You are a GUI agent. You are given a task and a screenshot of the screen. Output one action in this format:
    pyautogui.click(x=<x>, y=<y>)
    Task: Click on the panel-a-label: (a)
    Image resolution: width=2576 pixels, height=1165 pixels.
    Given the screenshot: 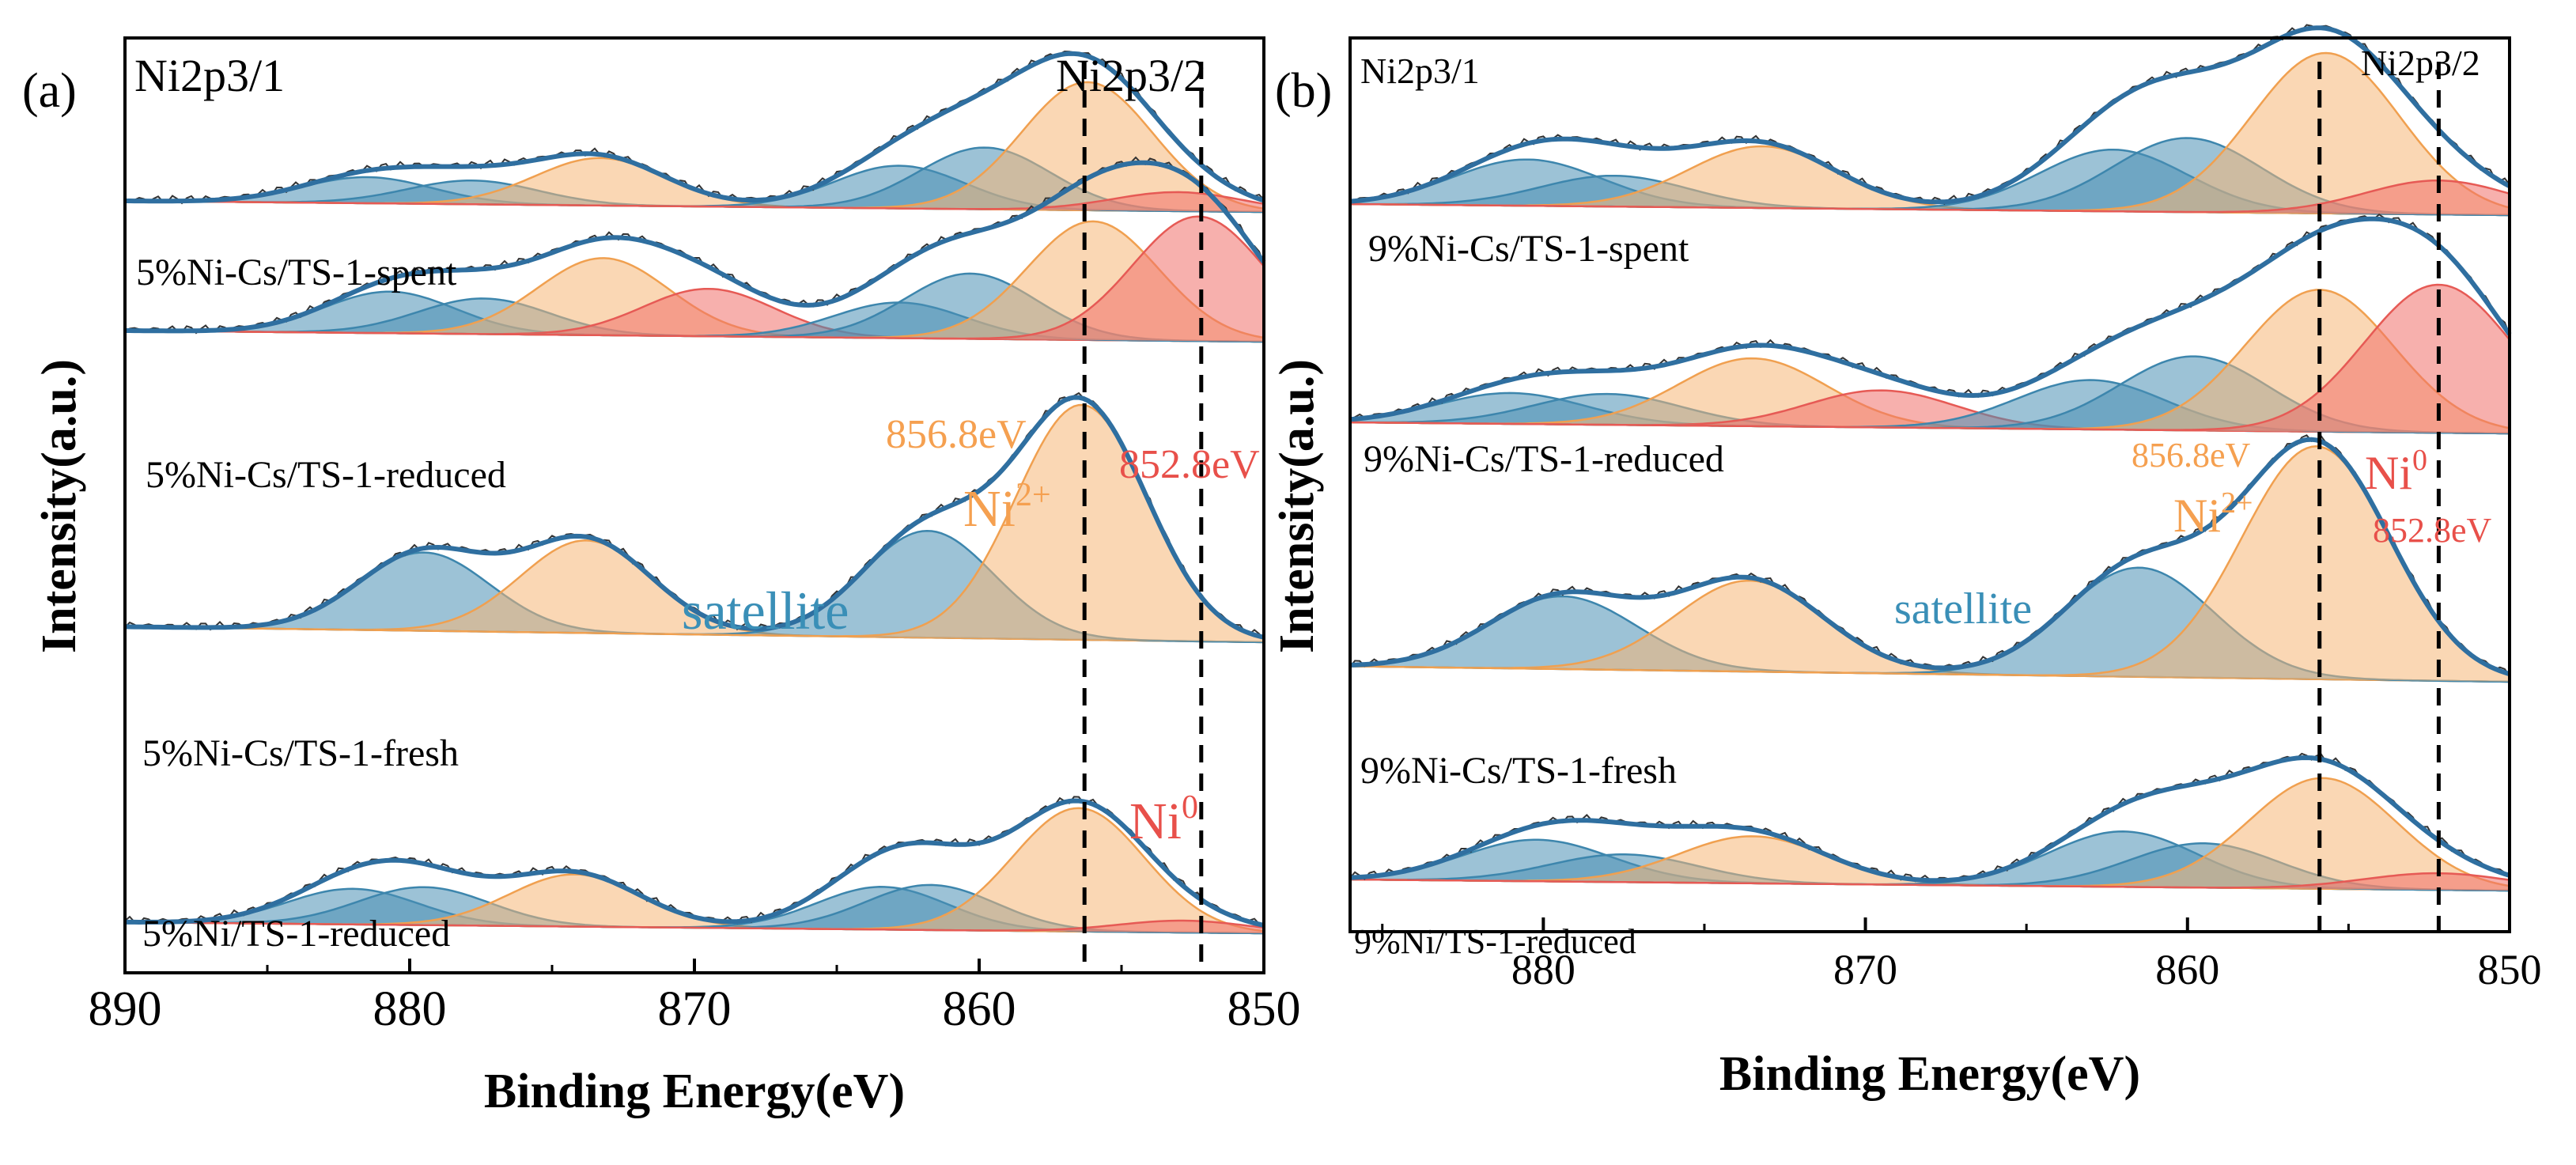 What is the action you would take?
    pyautogui.click(x=50, y=91)
    